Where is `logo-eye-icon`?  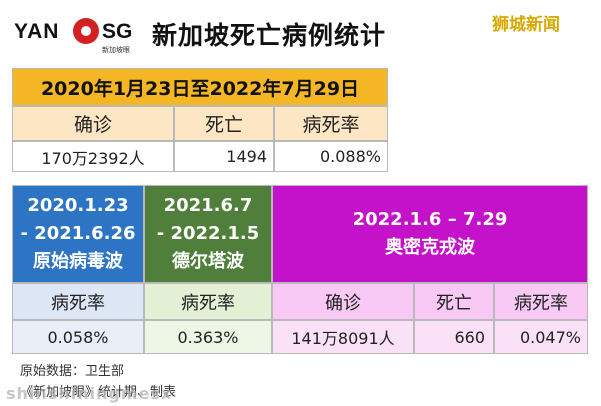 logo-eye-icon is located at coordinates (86, 31).